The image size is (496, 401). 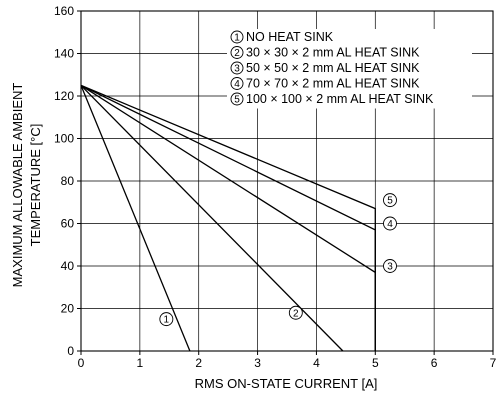 I want to click on x-tick-label: 3, so click(x=257, y=363).